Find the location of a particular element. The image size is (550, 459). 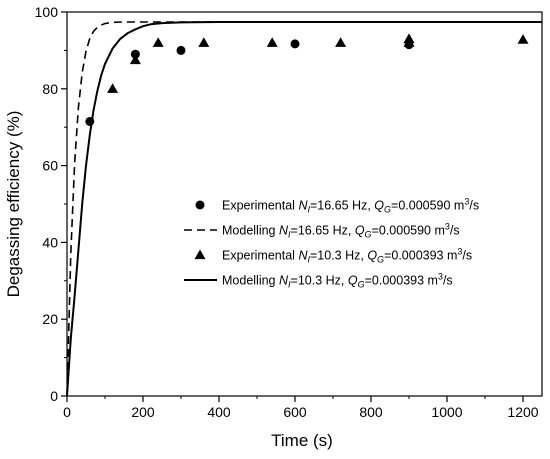

x-tick-label: 200 is located at coordinates (143, 412).